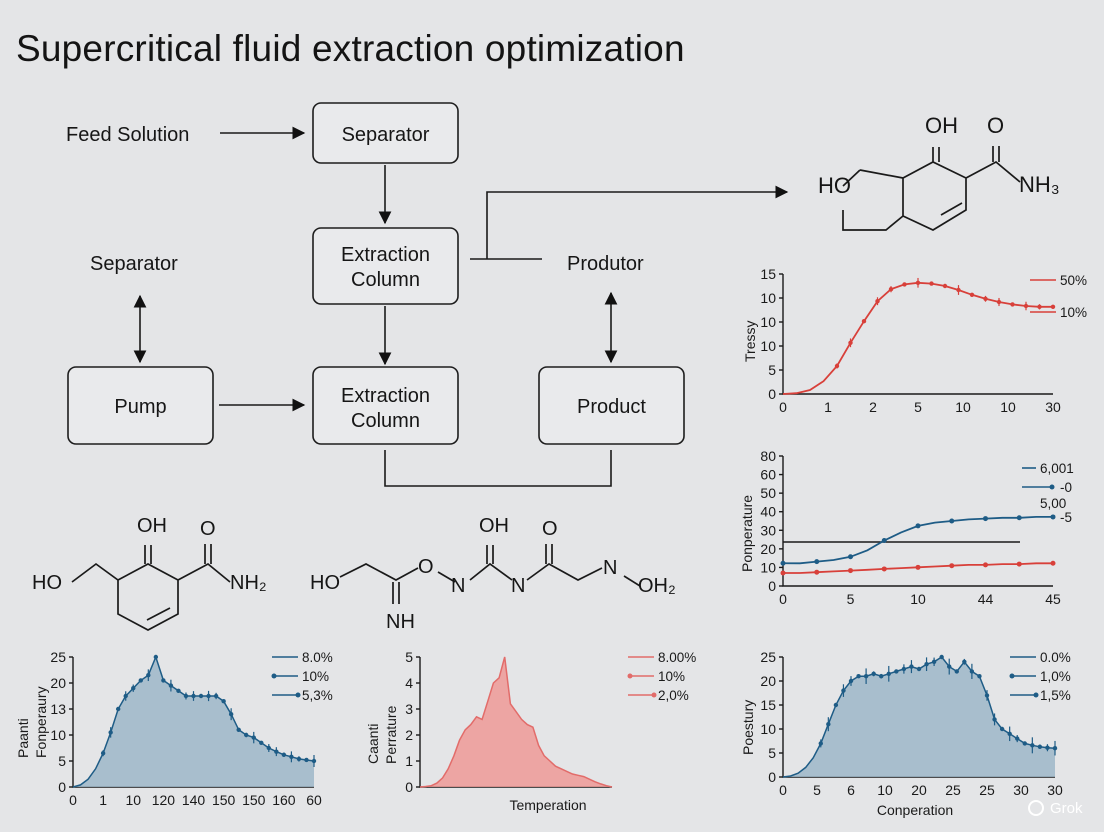 The height and width of the screenshot is (832, 1104). What do you see at coordinates (385, 421) in the screenshot?
I see `extraction-column-2-line2: Column` at bounding box center [385, 421].